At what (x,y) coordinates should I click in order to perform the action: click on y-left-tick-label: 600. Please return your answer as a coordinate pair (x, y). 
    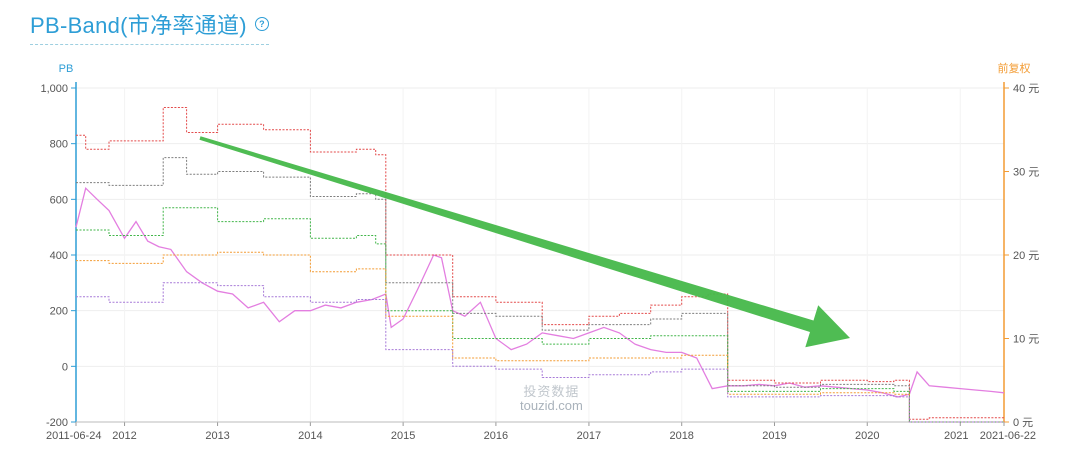
    Looking at the image, I should click on (59, 200).